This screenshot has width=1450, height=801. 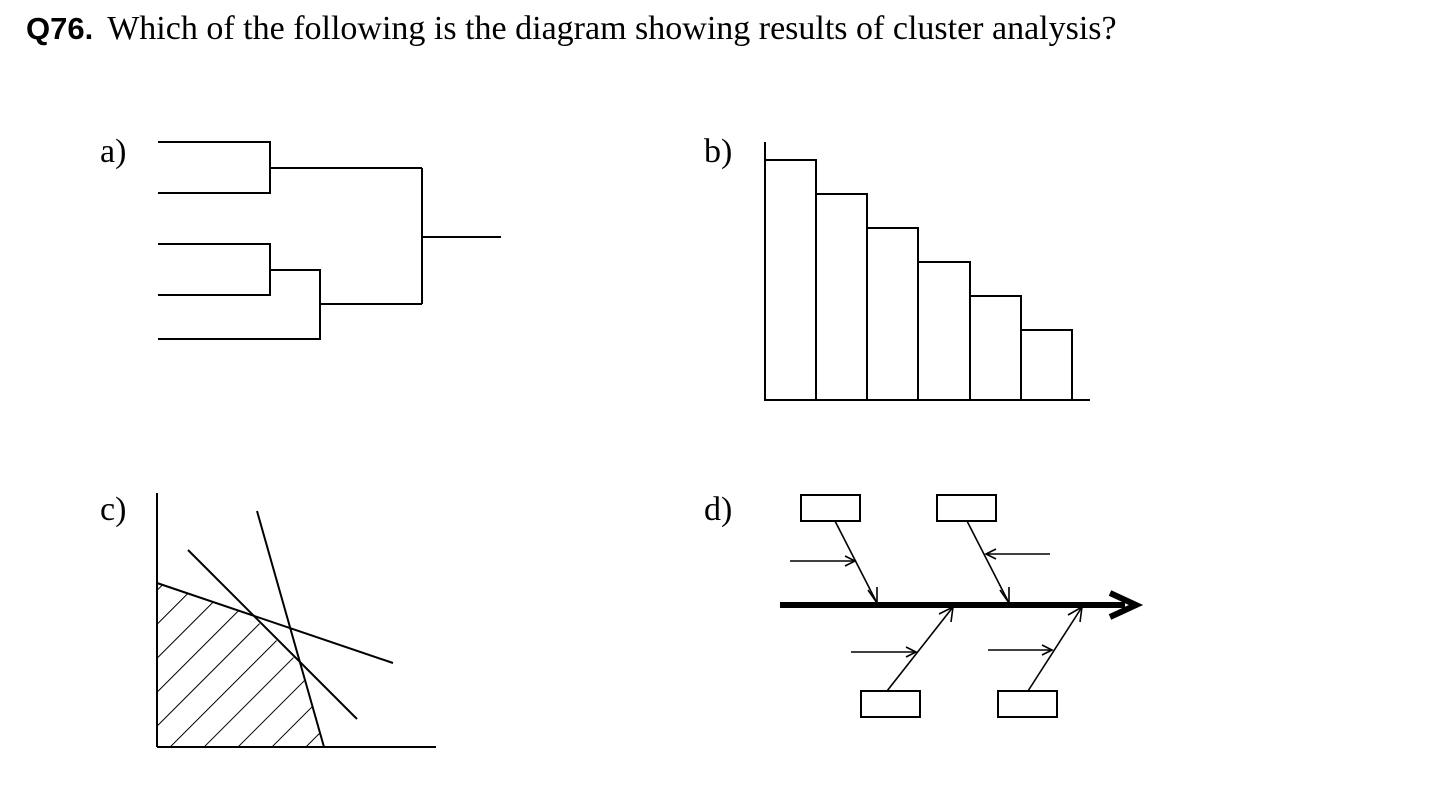 What do you see at coordinates (60, 28) in the screenshot?
I see `question-number: Q76.` at bounding box center [60, 28].